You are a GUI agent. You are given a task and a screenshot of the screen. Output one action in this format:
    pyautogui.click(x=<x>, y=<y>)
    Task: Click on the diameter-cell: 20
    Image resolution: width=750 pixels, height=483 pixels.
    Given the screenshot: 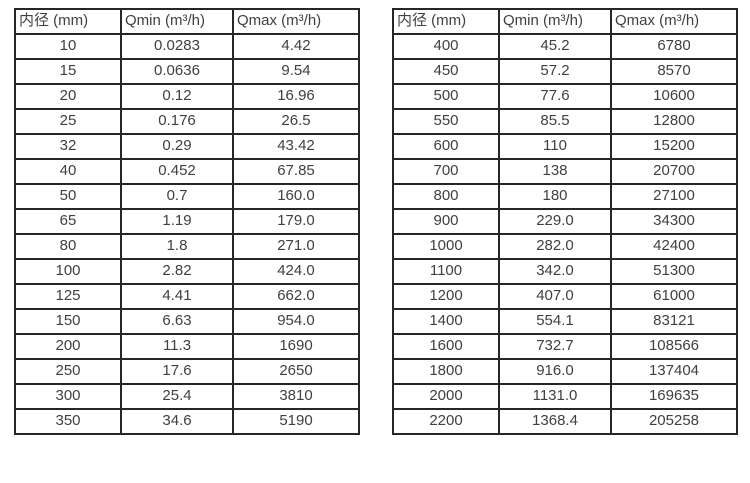 What is the action you would take?
    pyautogui.click(x=68, y=96)
    